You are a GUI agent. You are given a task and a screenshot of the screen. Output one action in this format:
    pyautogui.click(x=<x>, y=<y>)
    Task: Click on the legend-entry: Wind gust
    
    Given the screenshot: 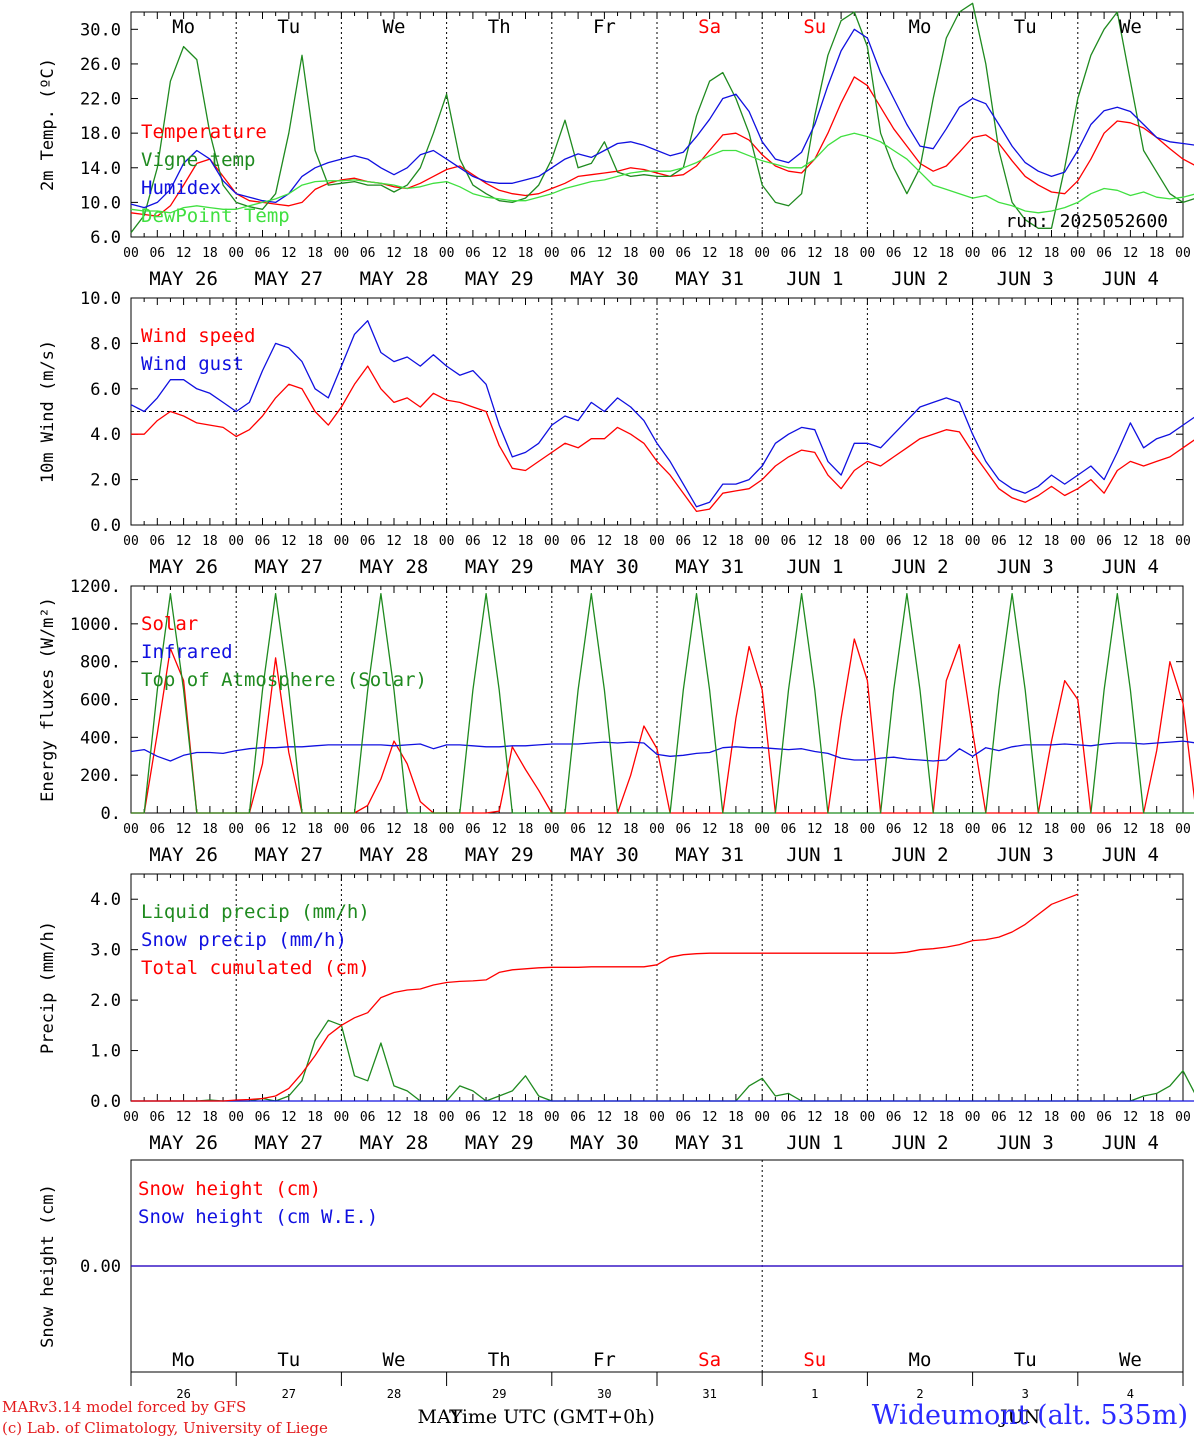 What is the action you would take?
    pyautogui.click(x=192, y=364)
    